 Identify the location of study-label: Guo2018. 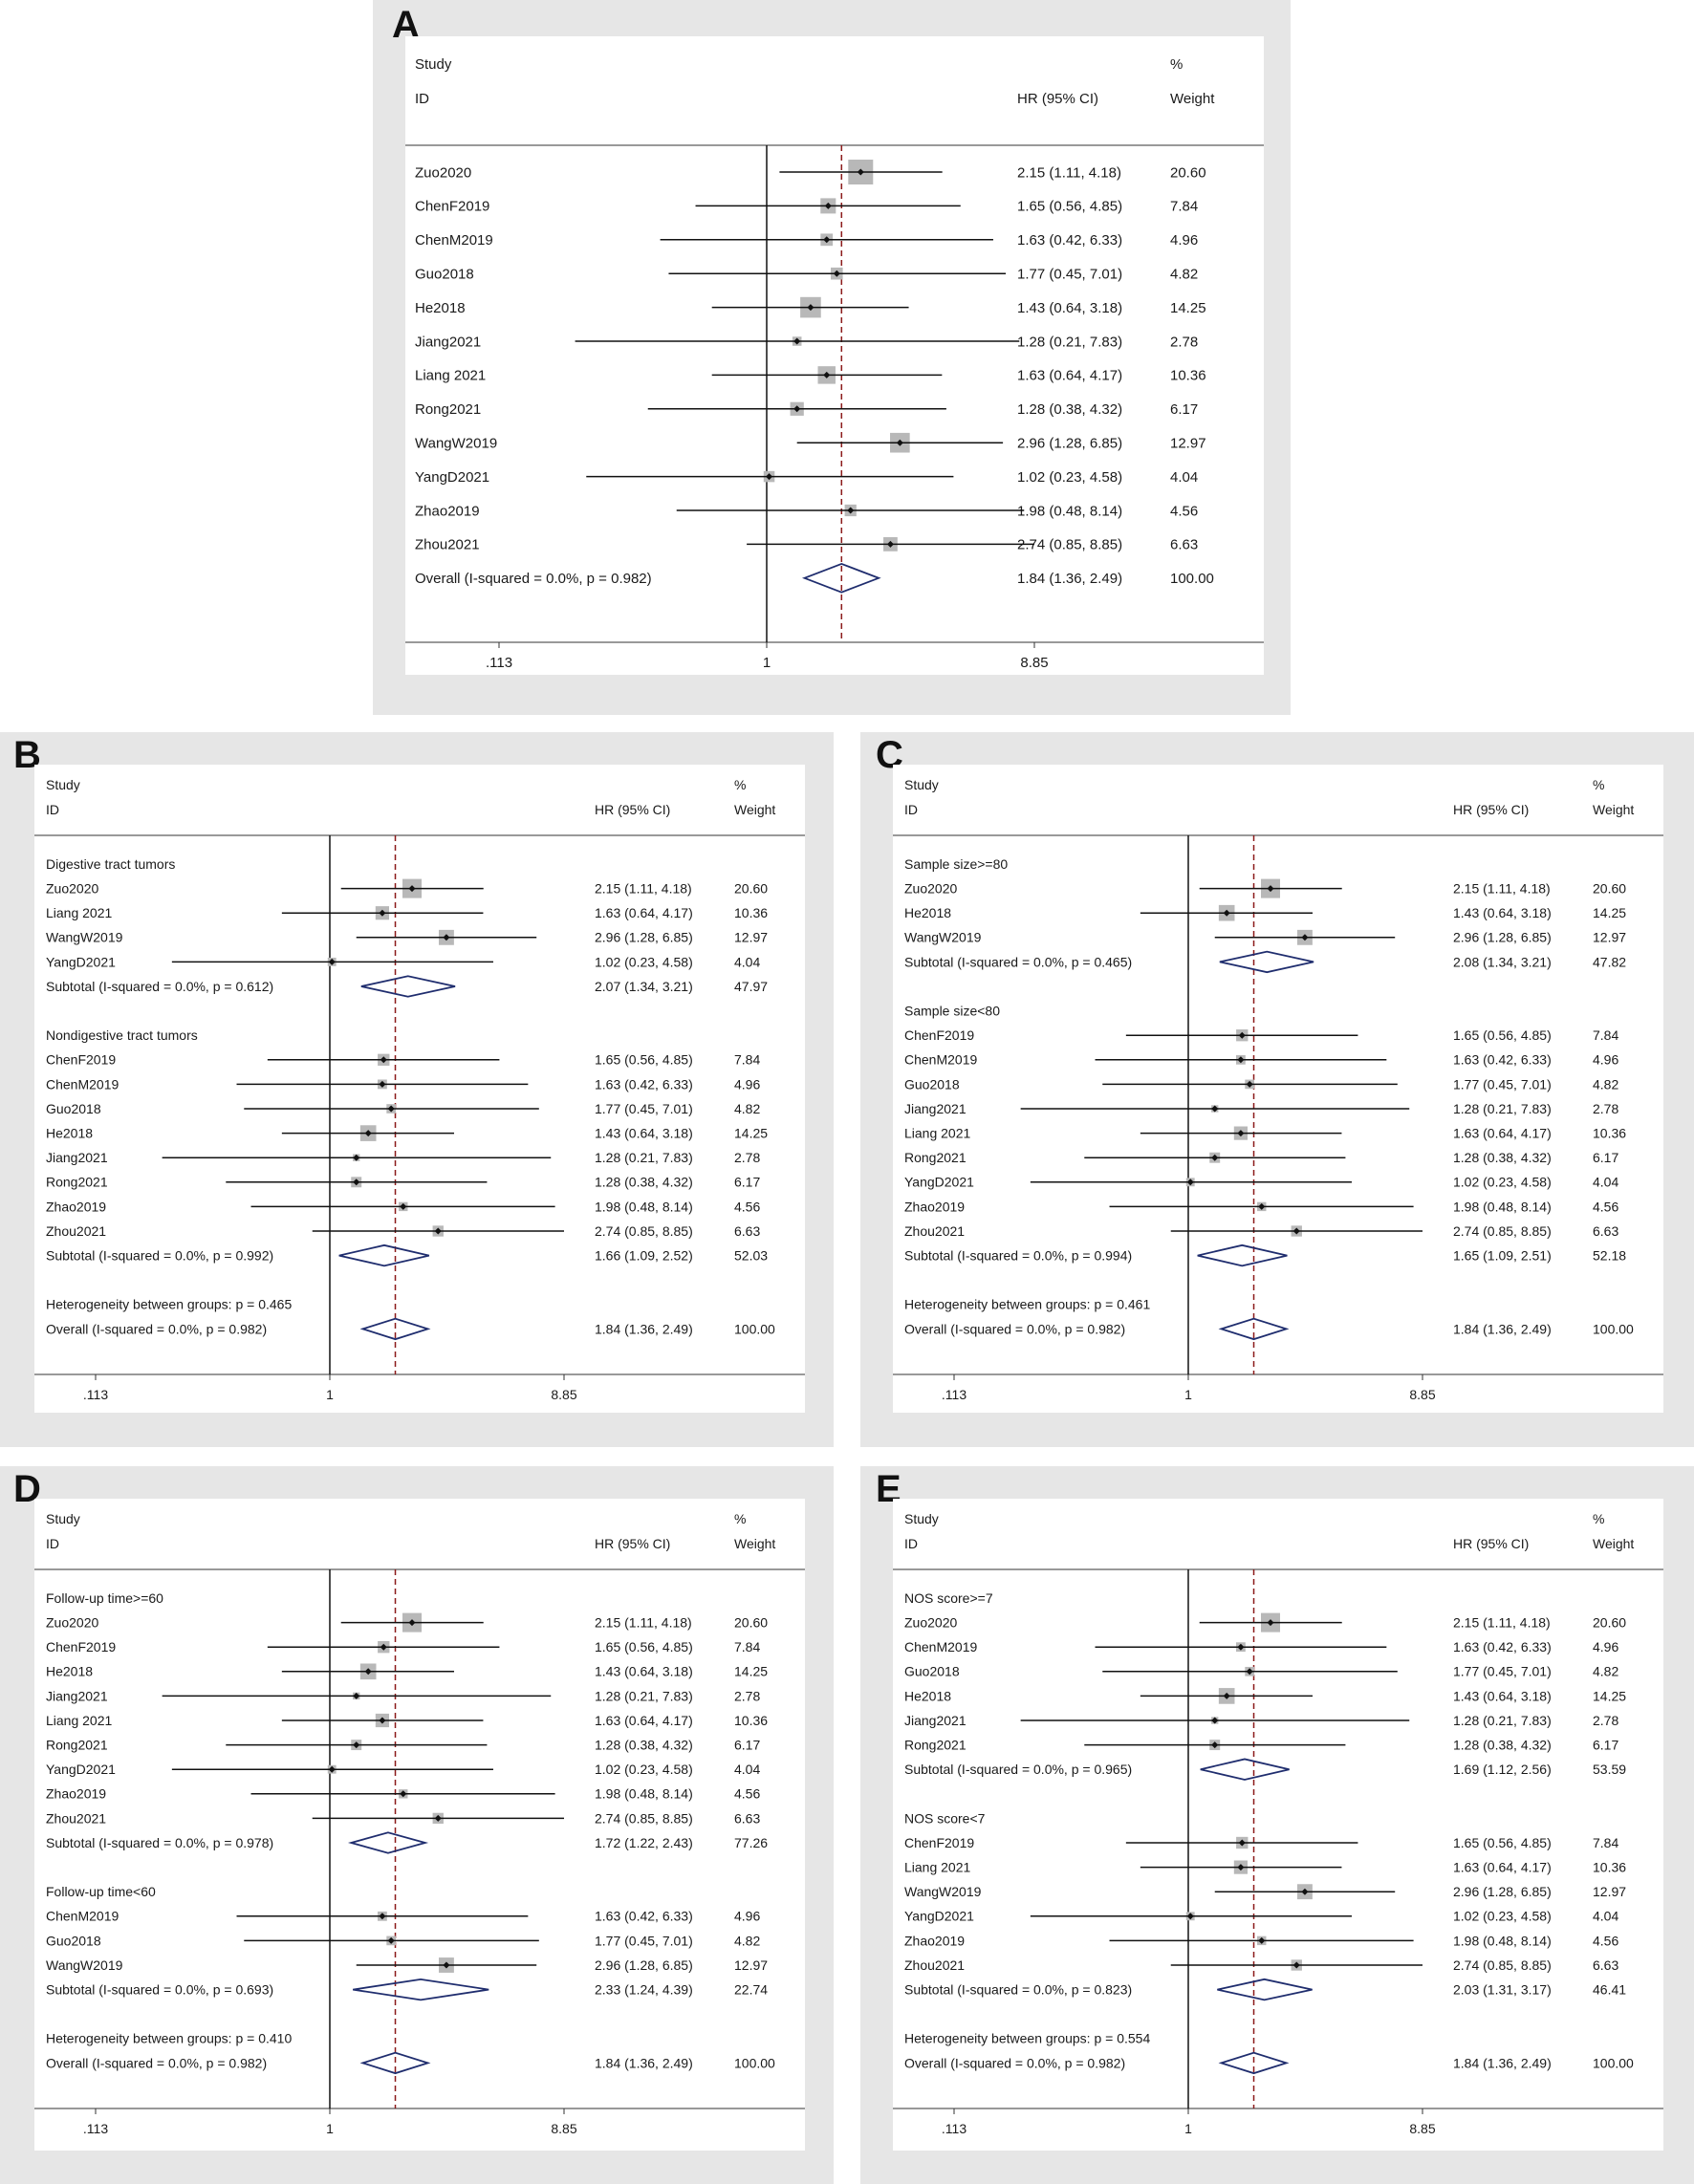
(73, 1940).